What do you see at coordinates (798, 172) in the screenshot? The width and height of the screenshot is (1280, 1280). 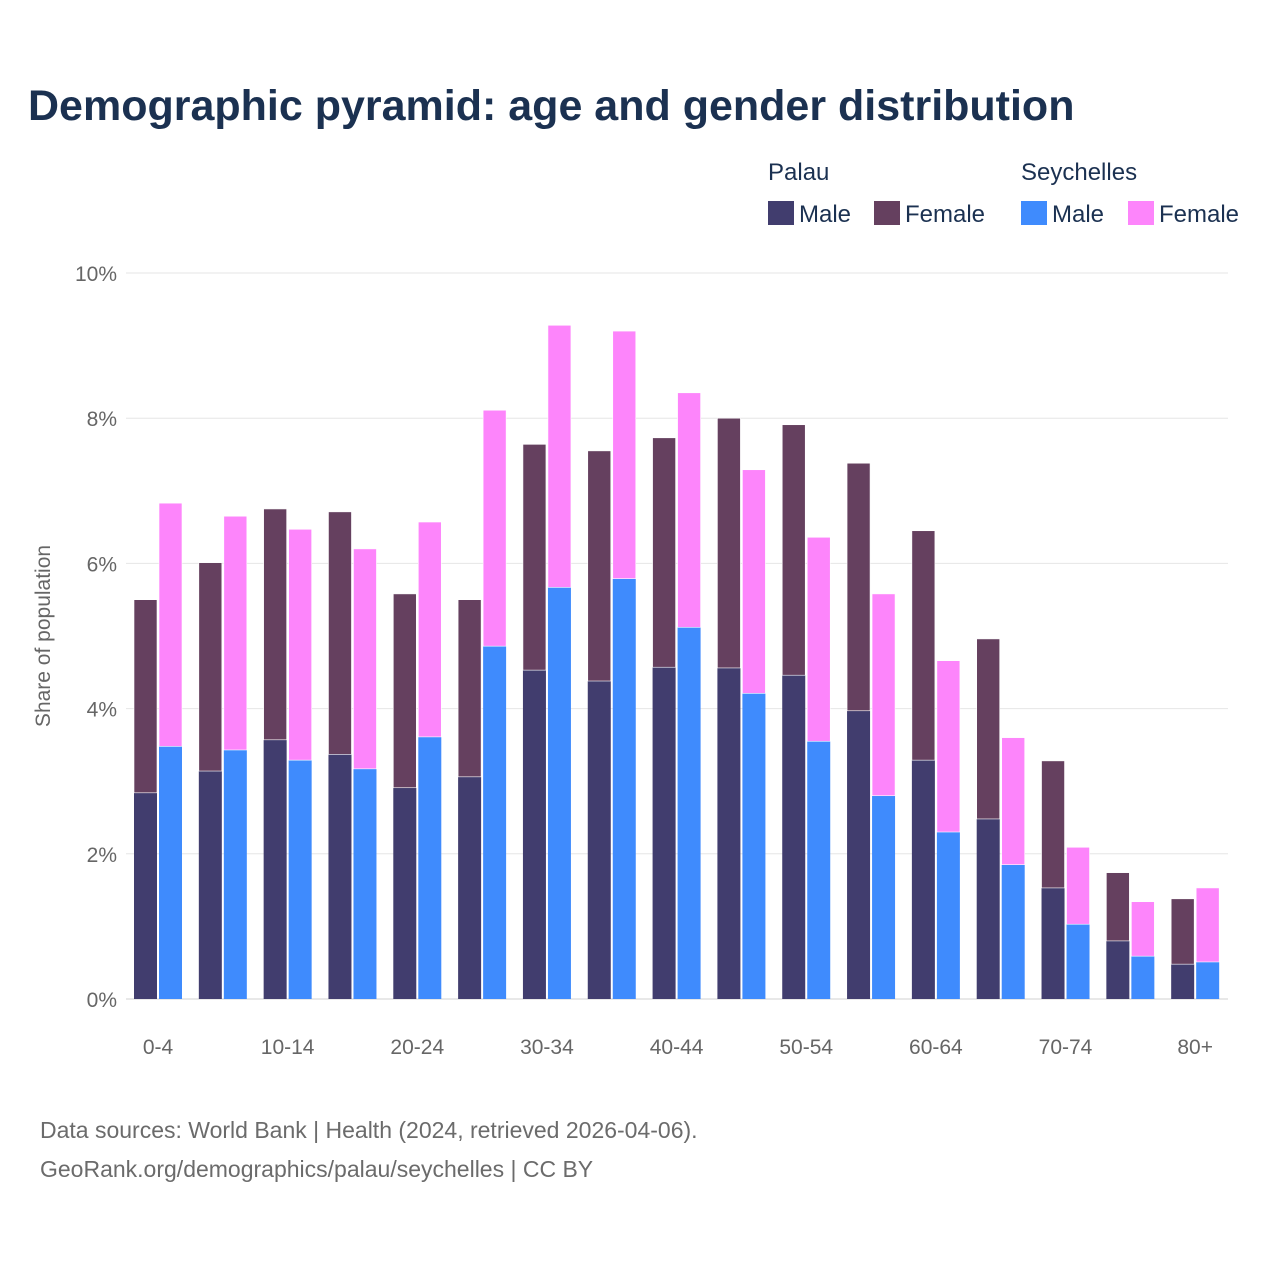 I see `legend-group-palau: Palau` at bounding box center [798, 172].